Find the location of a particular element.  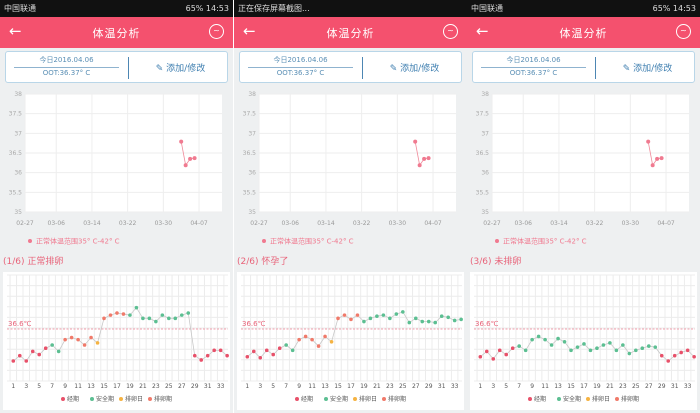

add-edit-label: 添加/修改 is located at coordinates (653, 69).